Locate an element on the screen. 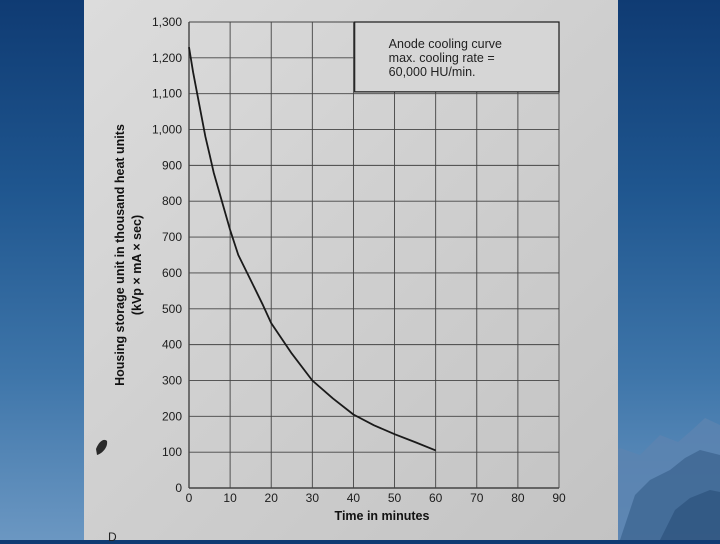  y-tick-label: 800 is located at coordinates (172, 201).